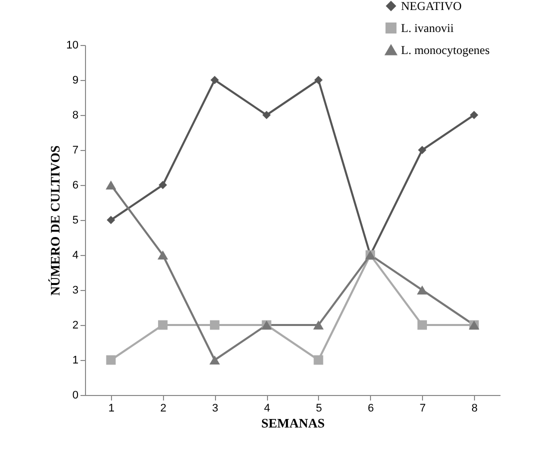 This screenshot has height=457, width=535. What do you see at coordinates (215, 408) in the screenshot?
I see `x-tick-label: 3` at bounding box center [215, 408].